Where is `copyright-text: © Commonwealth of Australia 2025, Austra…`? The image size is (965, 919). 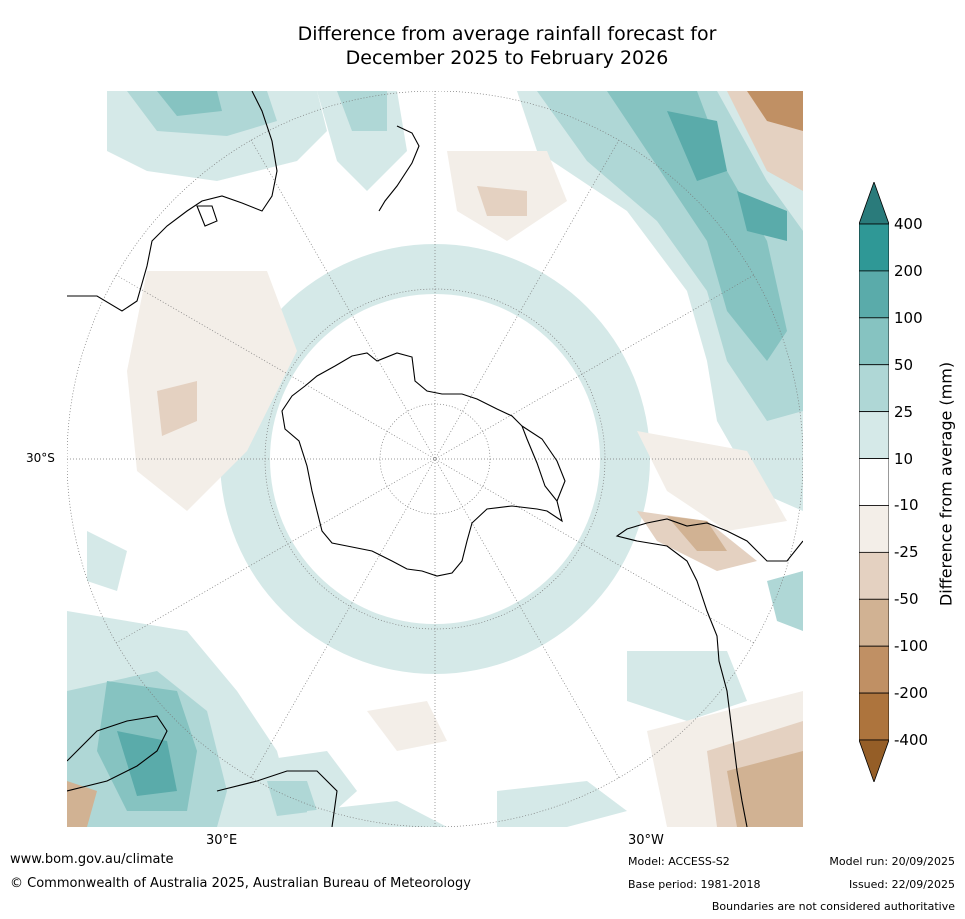
copyright-text: © Commonwealth of Australia 2025, Austra… is located at coordinates (240, 883).